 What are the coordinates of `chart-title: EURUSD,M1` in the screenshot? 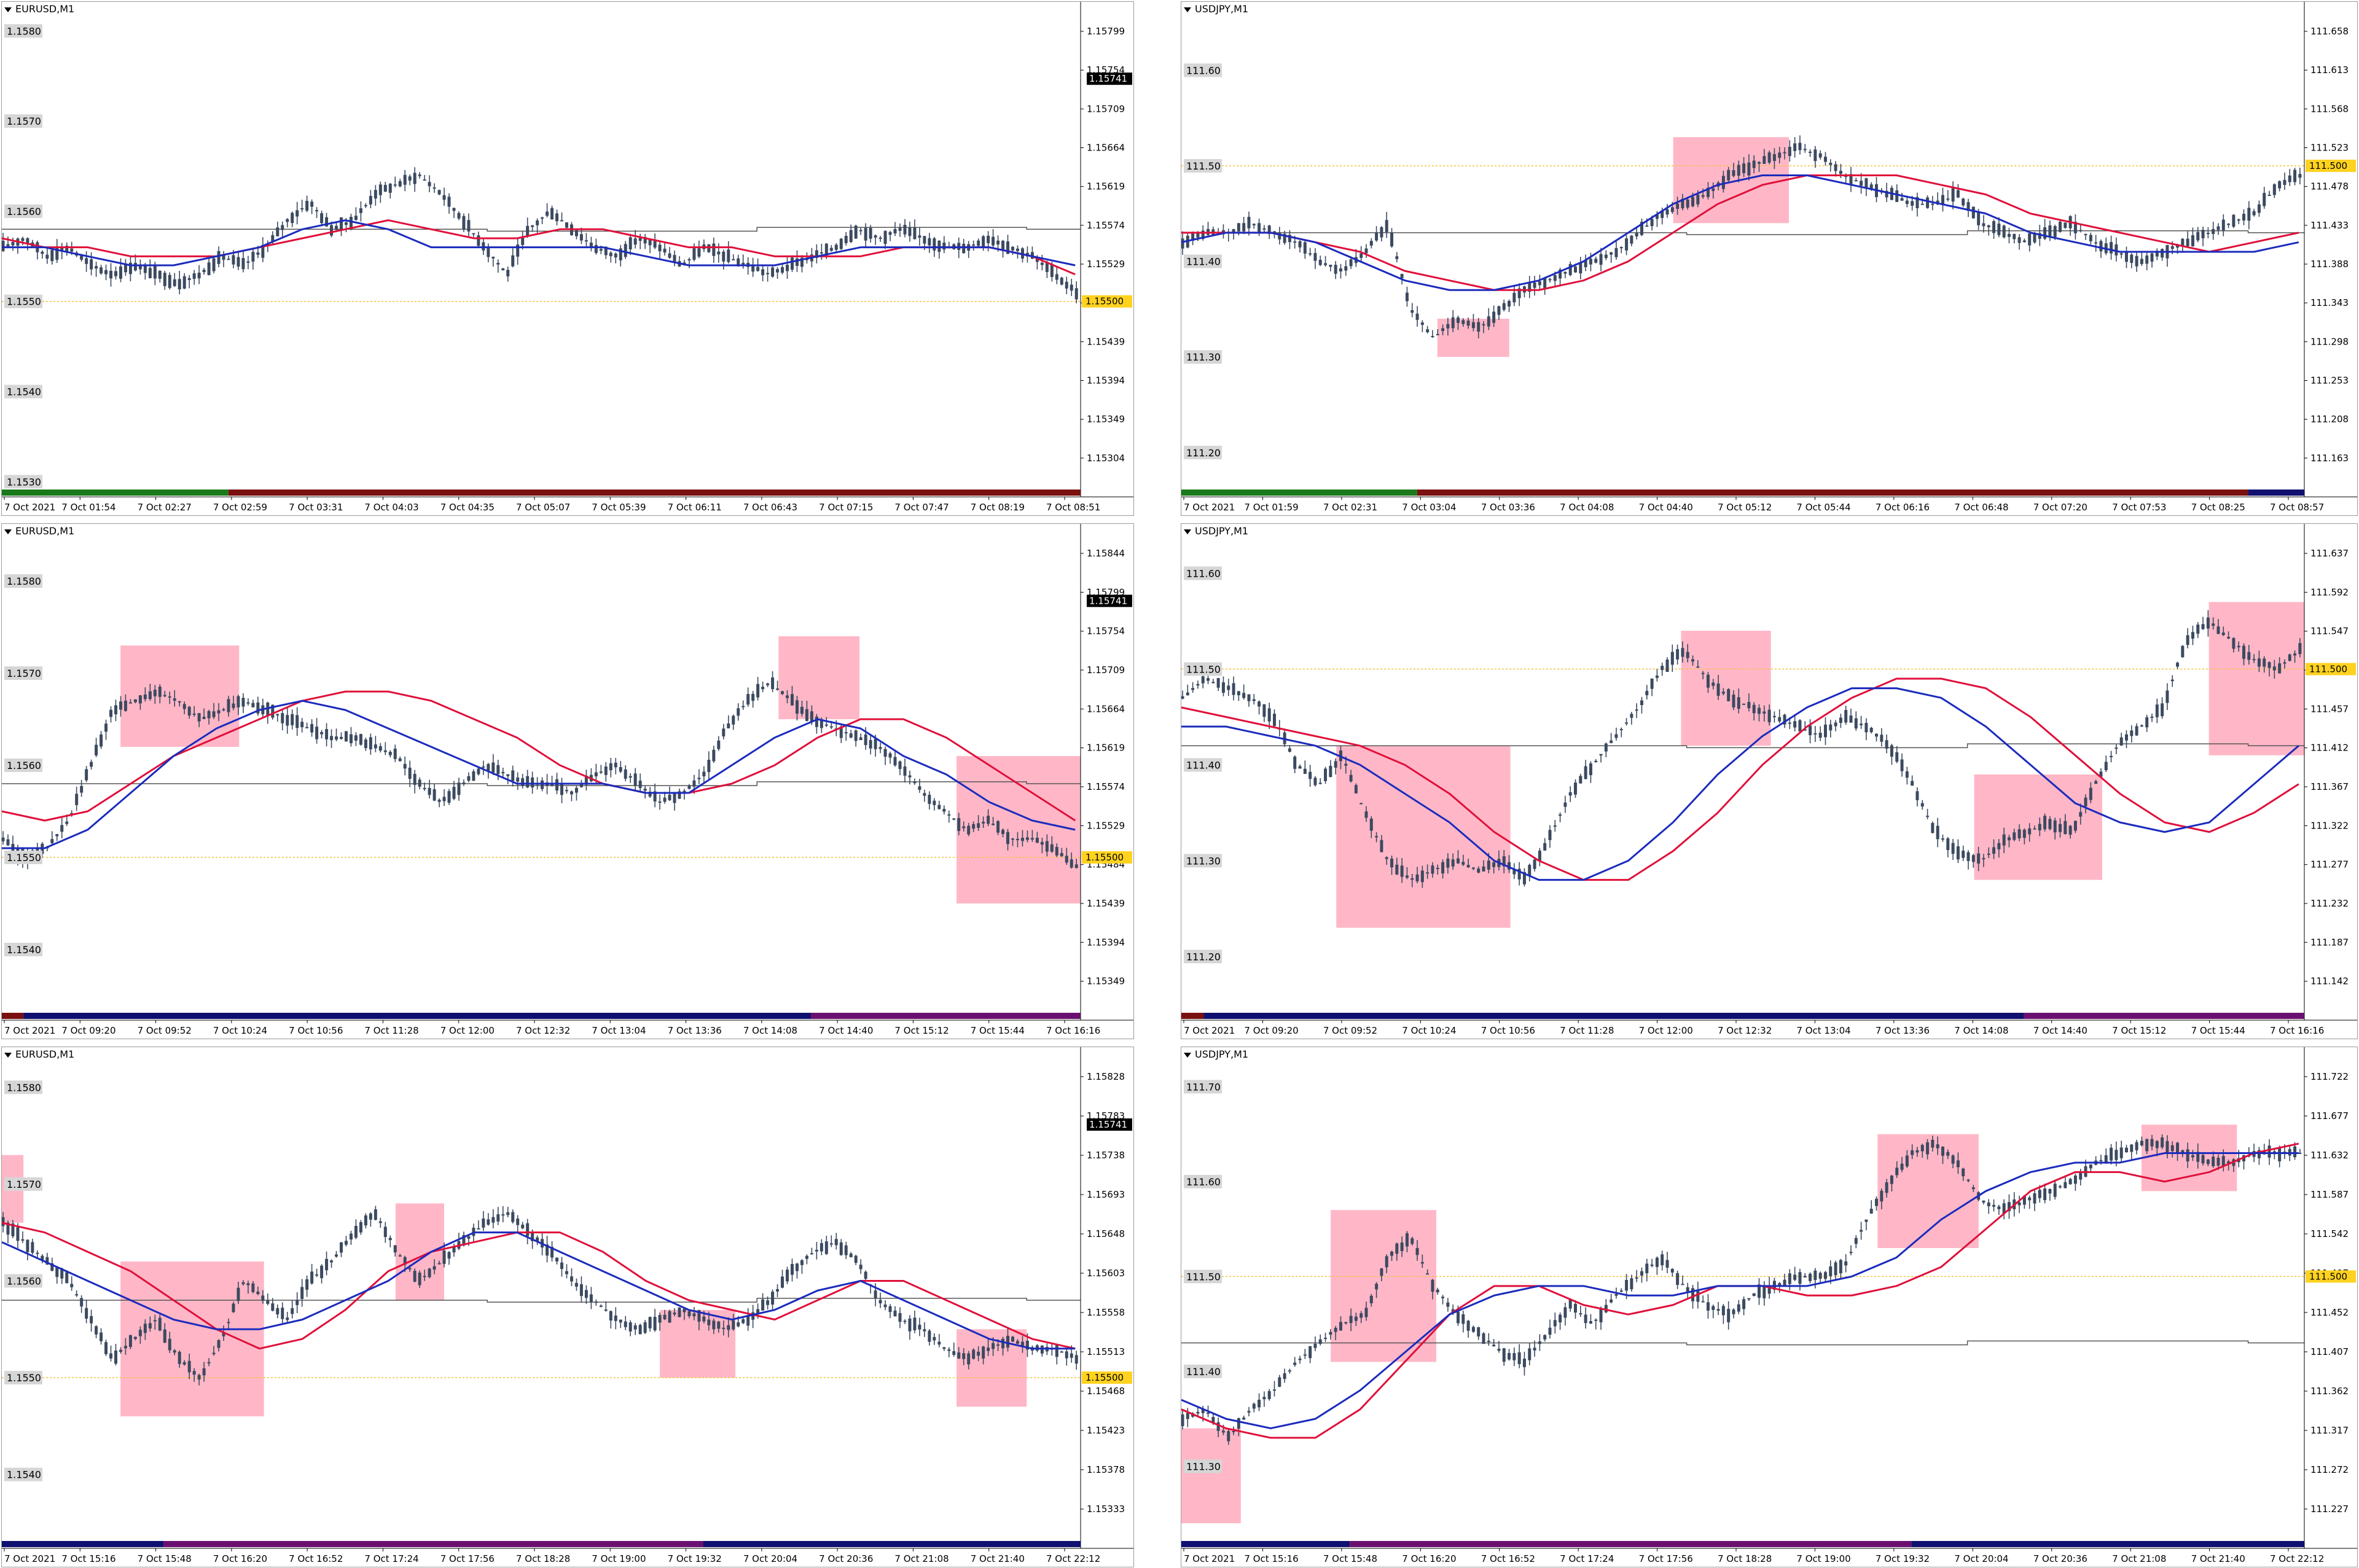 It's located at (39, 531).